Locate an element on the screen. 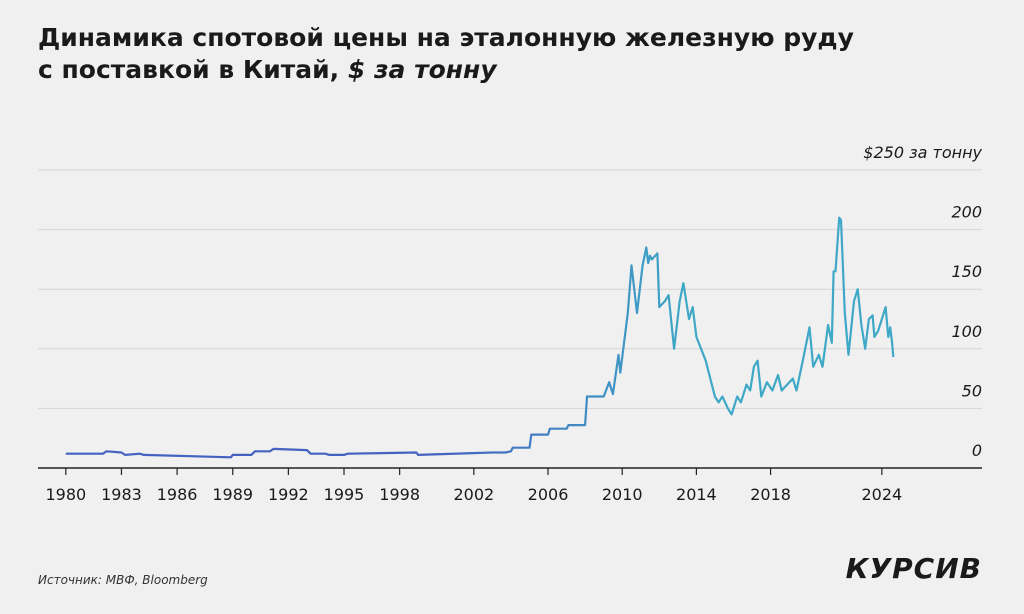 Image resolution: width=1024 pixels, height=614 pixels. logo: КУРСИВ is located at coordinates (914, 568).